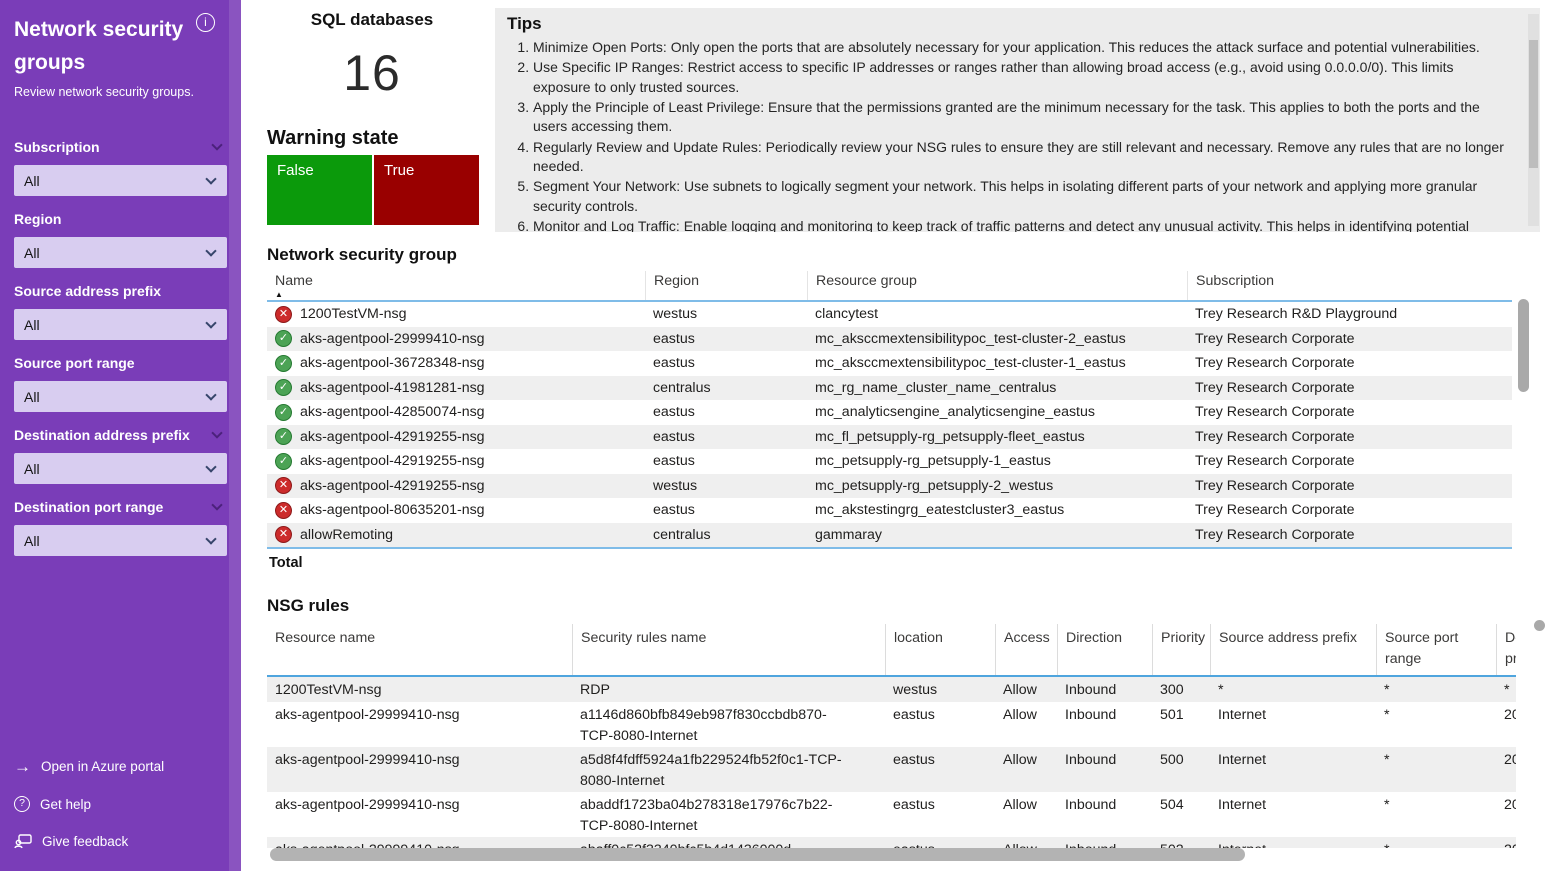 The width and height of the screenshot is (1553, 871). I want to click on rules-table-title: NSG rules, so click(308, 605).